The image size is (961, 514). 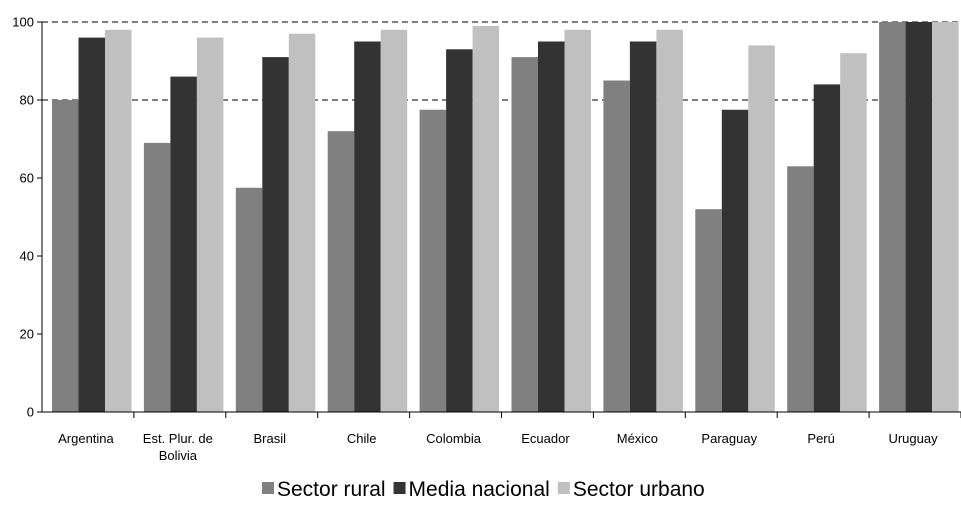 What do you see at coordinates (362, 438) in the screenshot?
I see `x-category-label-3: Chile` at bounding box center [362, 438].